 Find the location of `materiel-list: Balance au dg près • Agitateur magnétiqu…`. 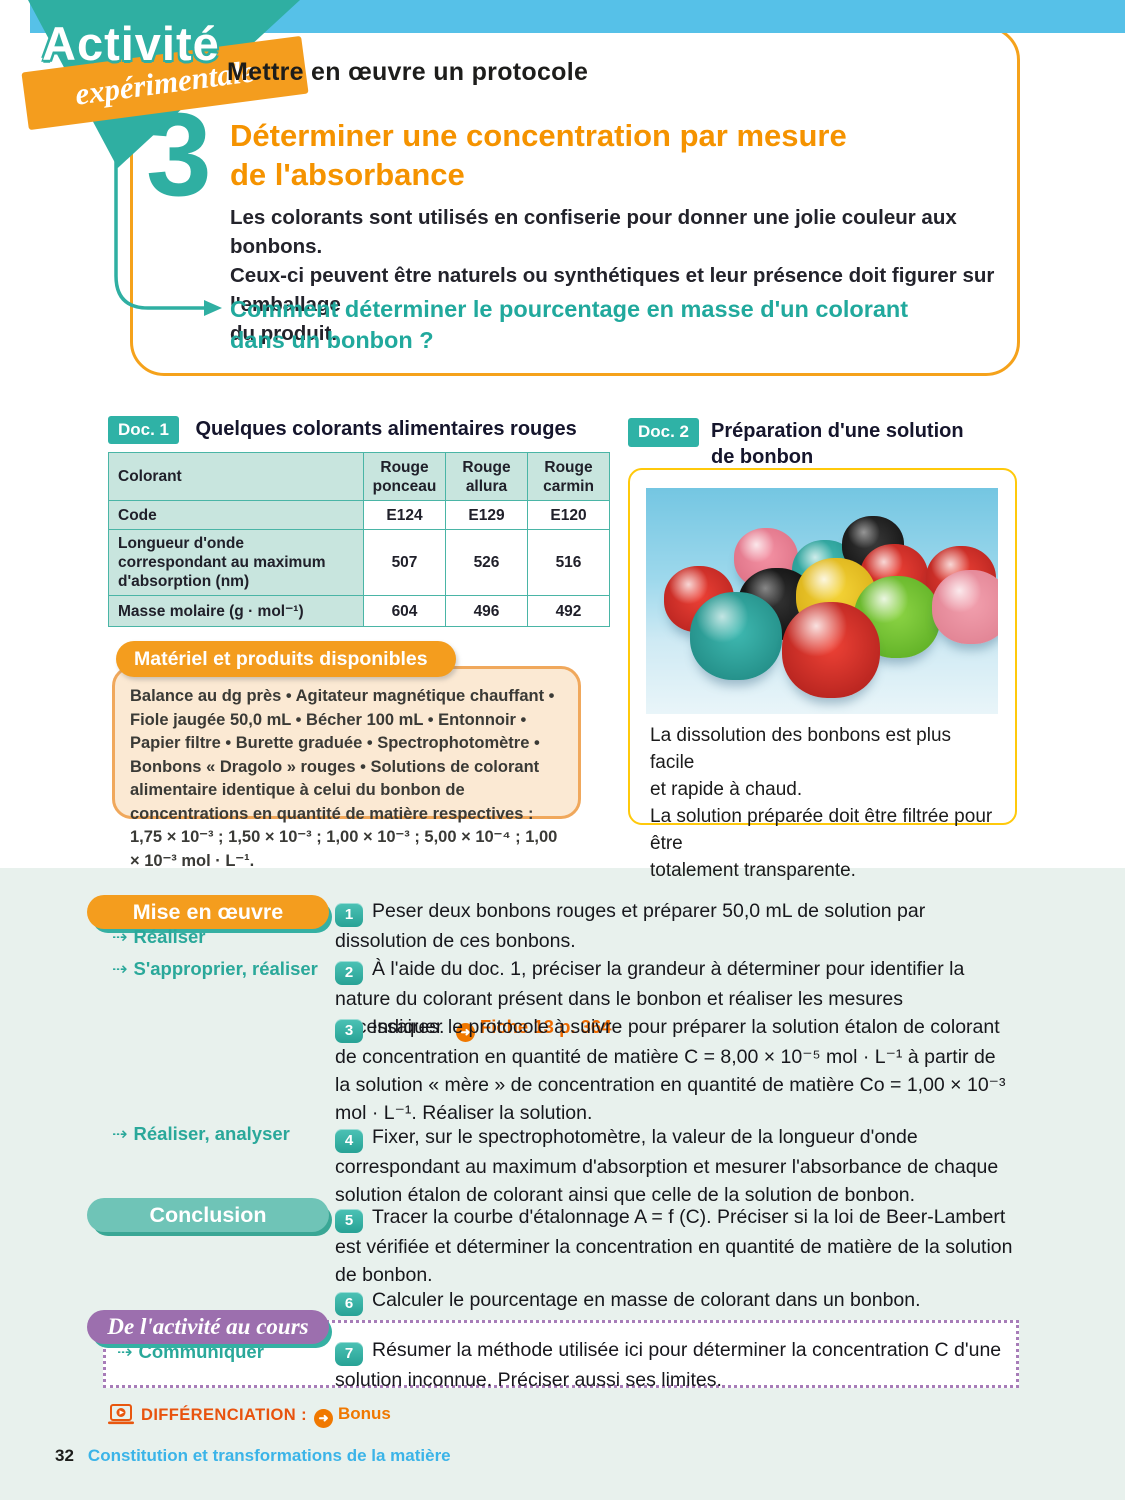

materiel-list: Balance au dg près • Agitateur magnétiqu… is located at coordinates (346, 768).